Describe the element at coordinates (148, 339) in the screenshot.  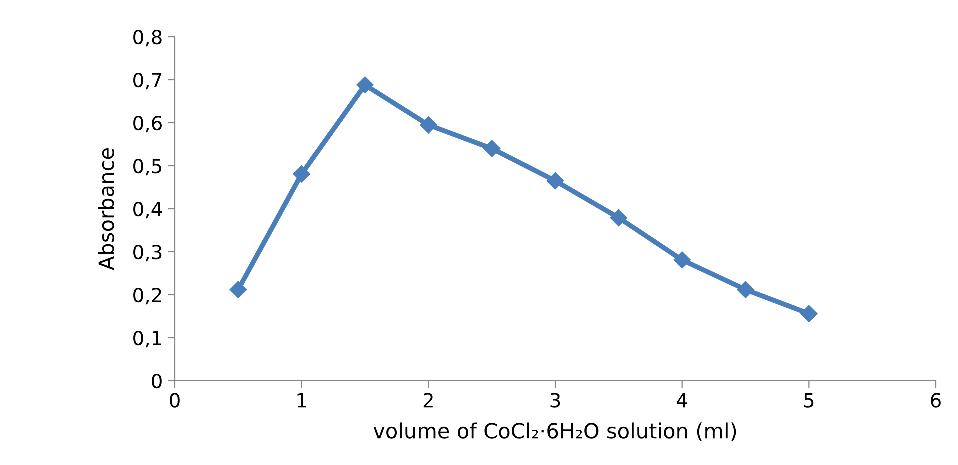
I see `y-tick-label: 0,1` at that location.